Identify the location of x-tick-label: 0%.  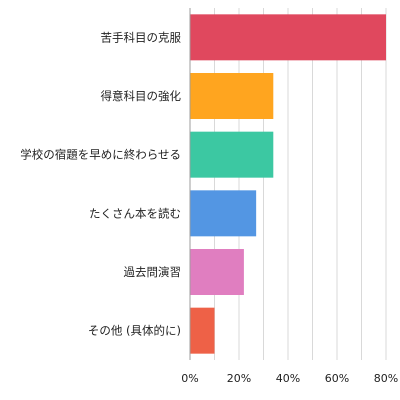
(189, 378).